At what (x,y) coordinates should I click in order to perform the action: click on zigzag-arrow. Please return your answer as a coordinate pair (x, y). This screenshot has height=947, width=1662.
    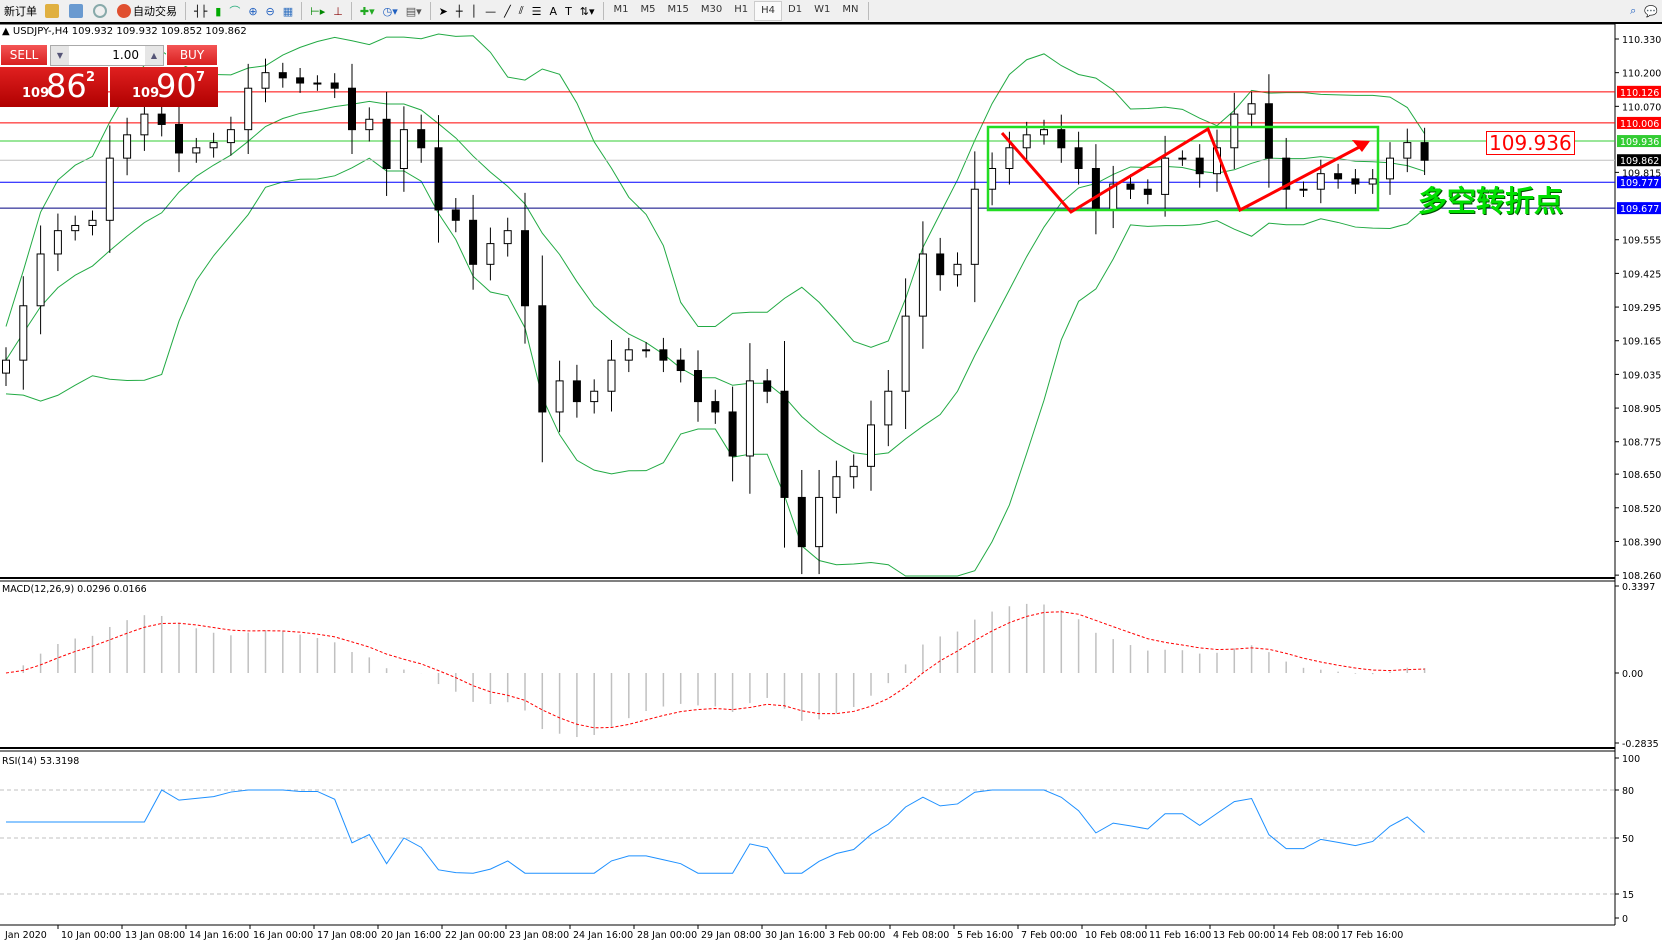
    Looking at the image, I should click on (1184, 170).